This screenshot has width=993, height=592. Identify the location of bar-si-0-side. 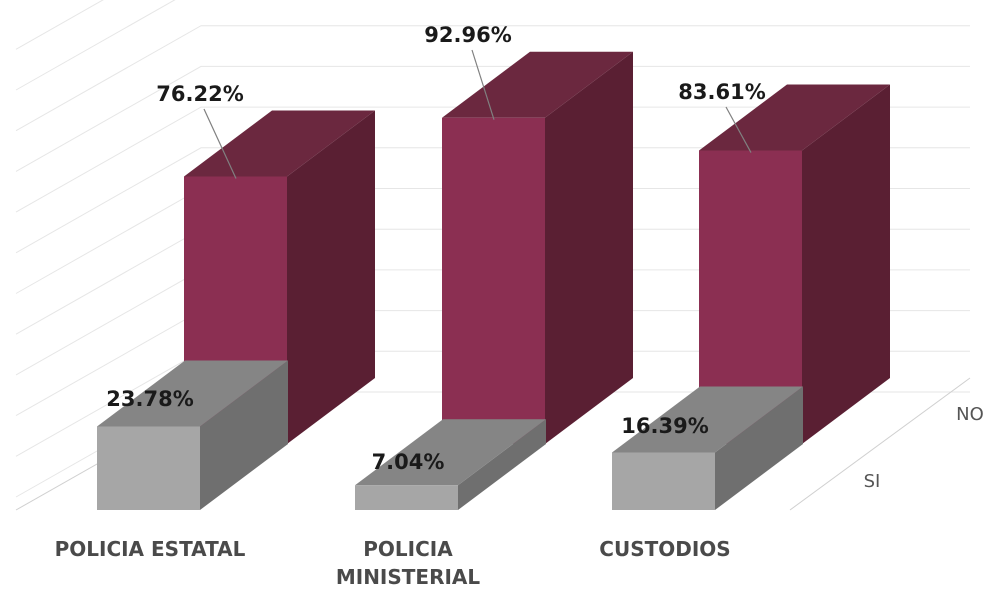
(244, 435).